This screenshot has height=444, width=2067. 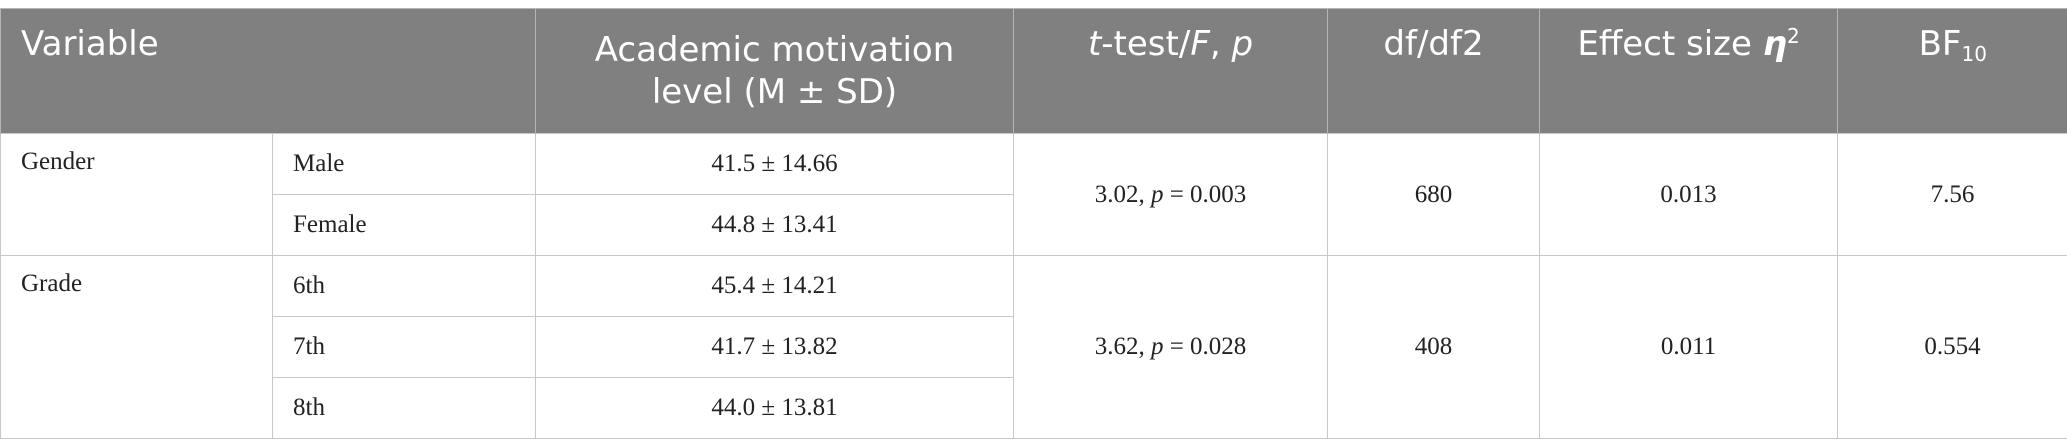 I want to click on ttest-p-value: = 0.003, so click(x=1205, y=194).